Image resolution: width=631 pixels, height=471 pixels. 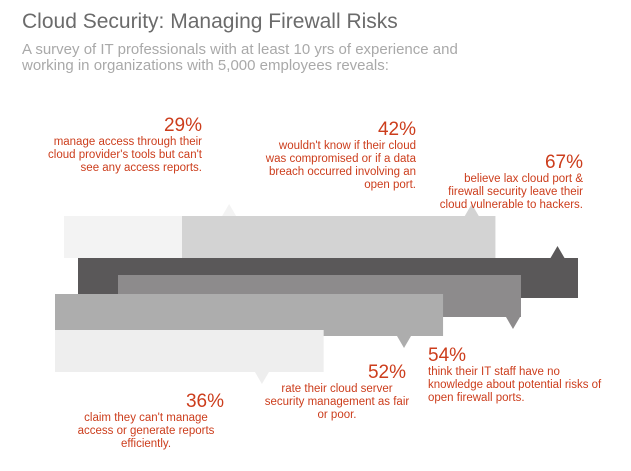 I want to click on stat-54-value: 54%, so click(x=447, y=355).